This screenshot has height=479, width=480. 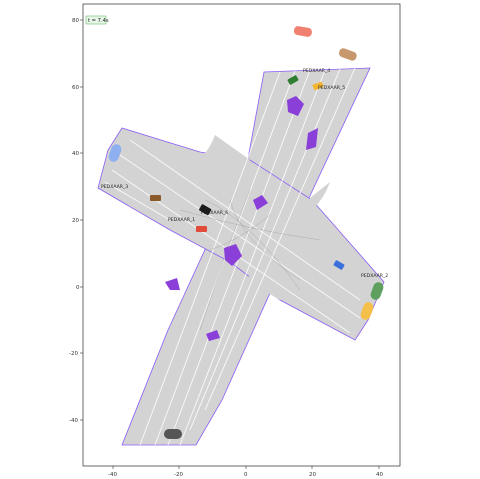 What do you see at coordinates (181, 220) in the screenshot?
I see `agent-label-ped-1: PEDXAAR_1` at bounding box center [181, 220].